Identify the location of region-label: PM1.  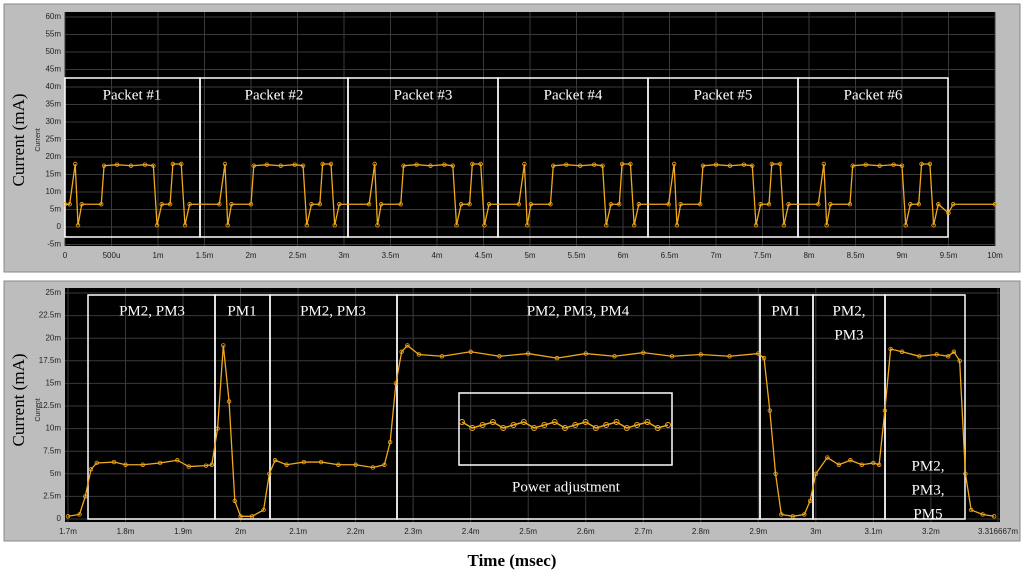
(241, 311).